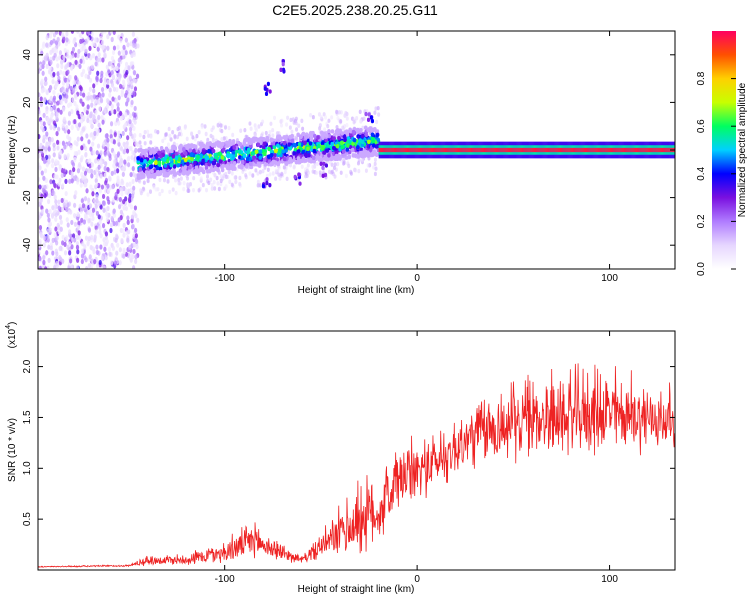 The width and height of the screenshot is (750, 600). What do you see at coordinates (417, 278) in the screenshot?
I see `x-tick-label: 0` at bounding box center [417, 278].